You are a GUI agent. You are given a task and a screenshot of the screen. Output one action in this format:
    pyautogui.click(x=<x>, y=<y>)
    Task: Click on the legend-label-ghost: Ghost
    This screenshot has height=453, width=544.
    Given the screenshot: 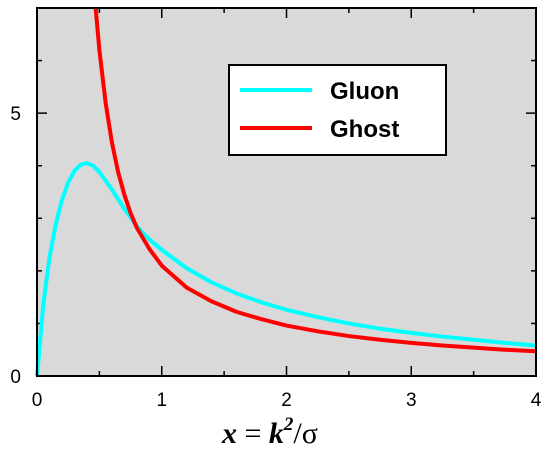 What is the action you would take?
    pyautogui.click(x=364, y=129)
    